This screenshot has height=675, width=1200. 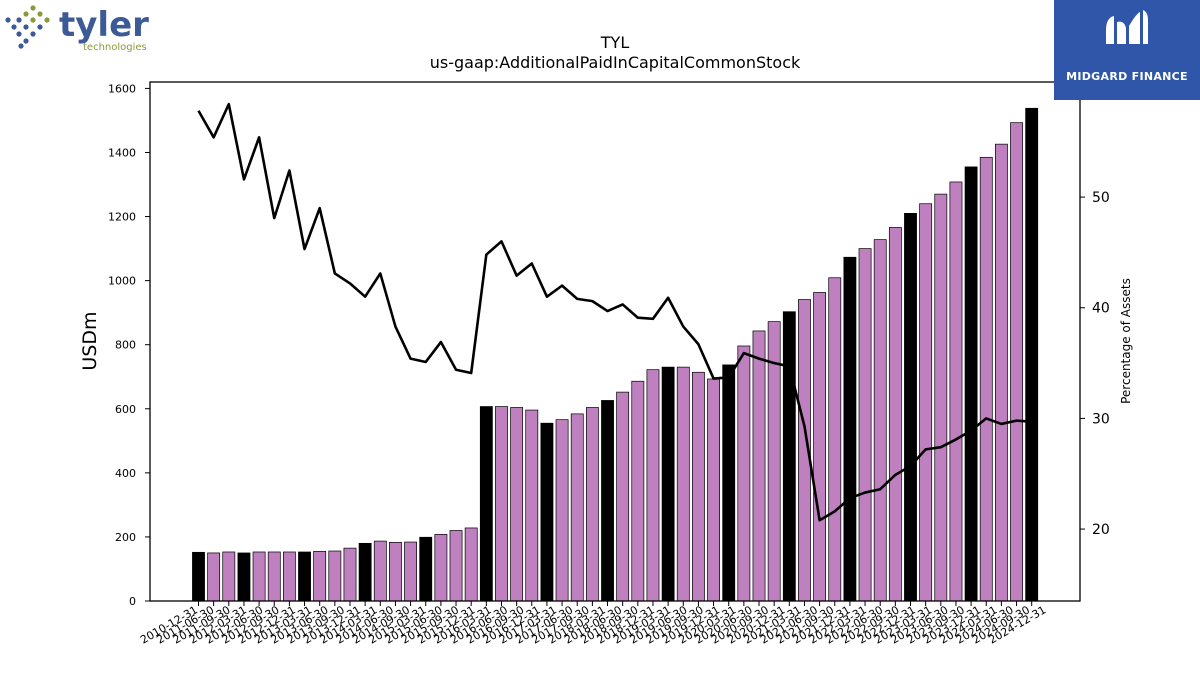 I want to click on midgard-finance-text: MIDGARD FINANCE, so click(x=1127, y=76).